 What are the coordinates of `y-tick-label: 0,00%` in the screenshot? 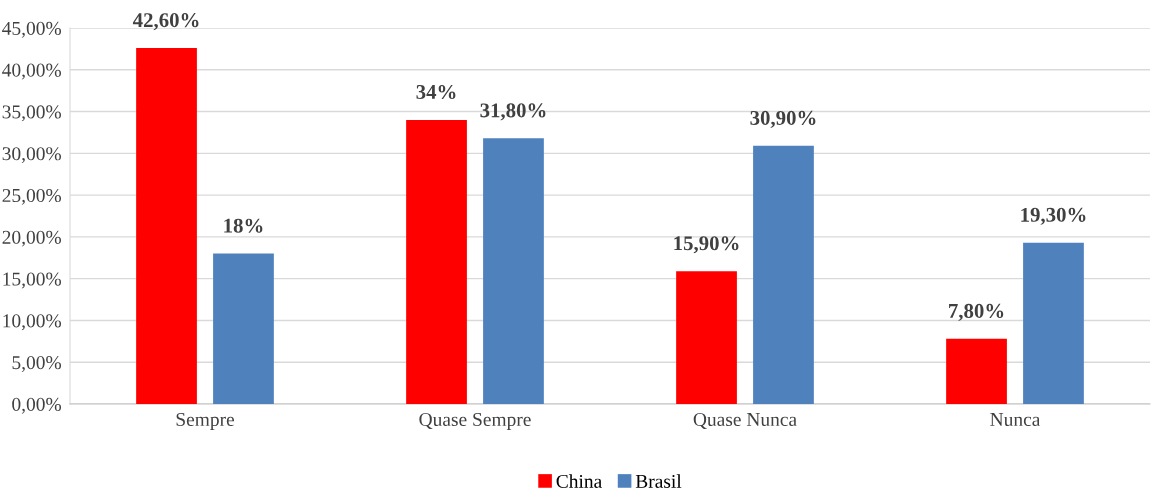 It's located at (36, 405).